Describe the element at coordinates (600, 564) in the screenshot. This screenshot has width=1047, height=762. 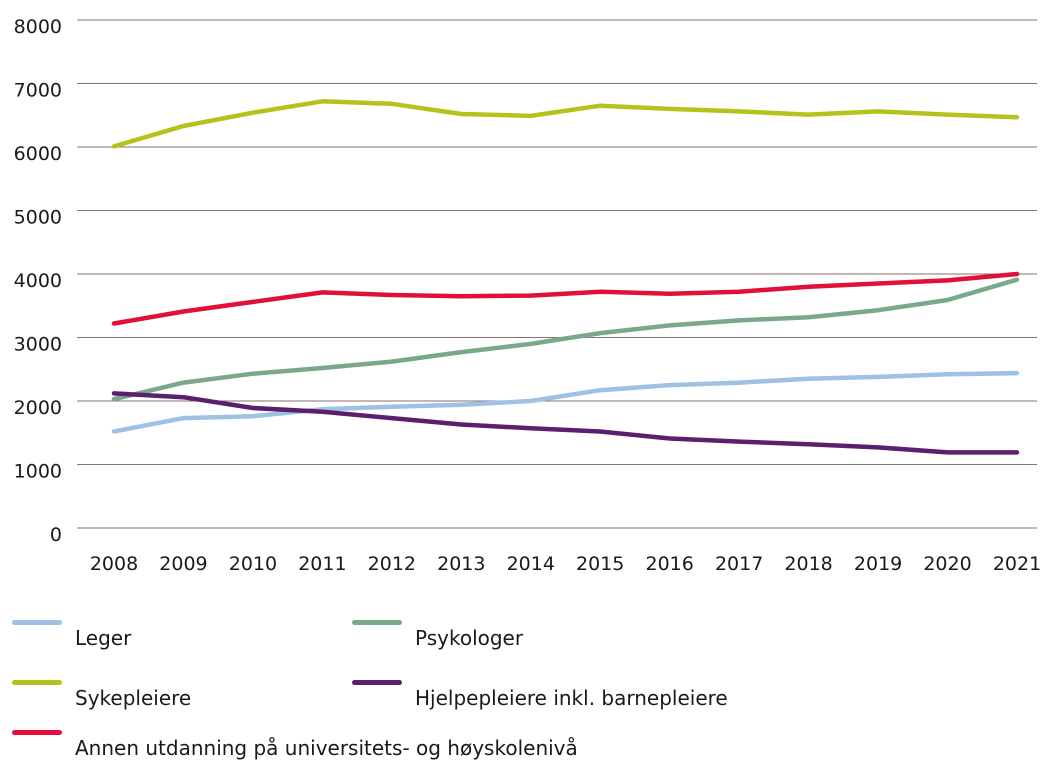
I see `x-tick-label: 2015` at that location.